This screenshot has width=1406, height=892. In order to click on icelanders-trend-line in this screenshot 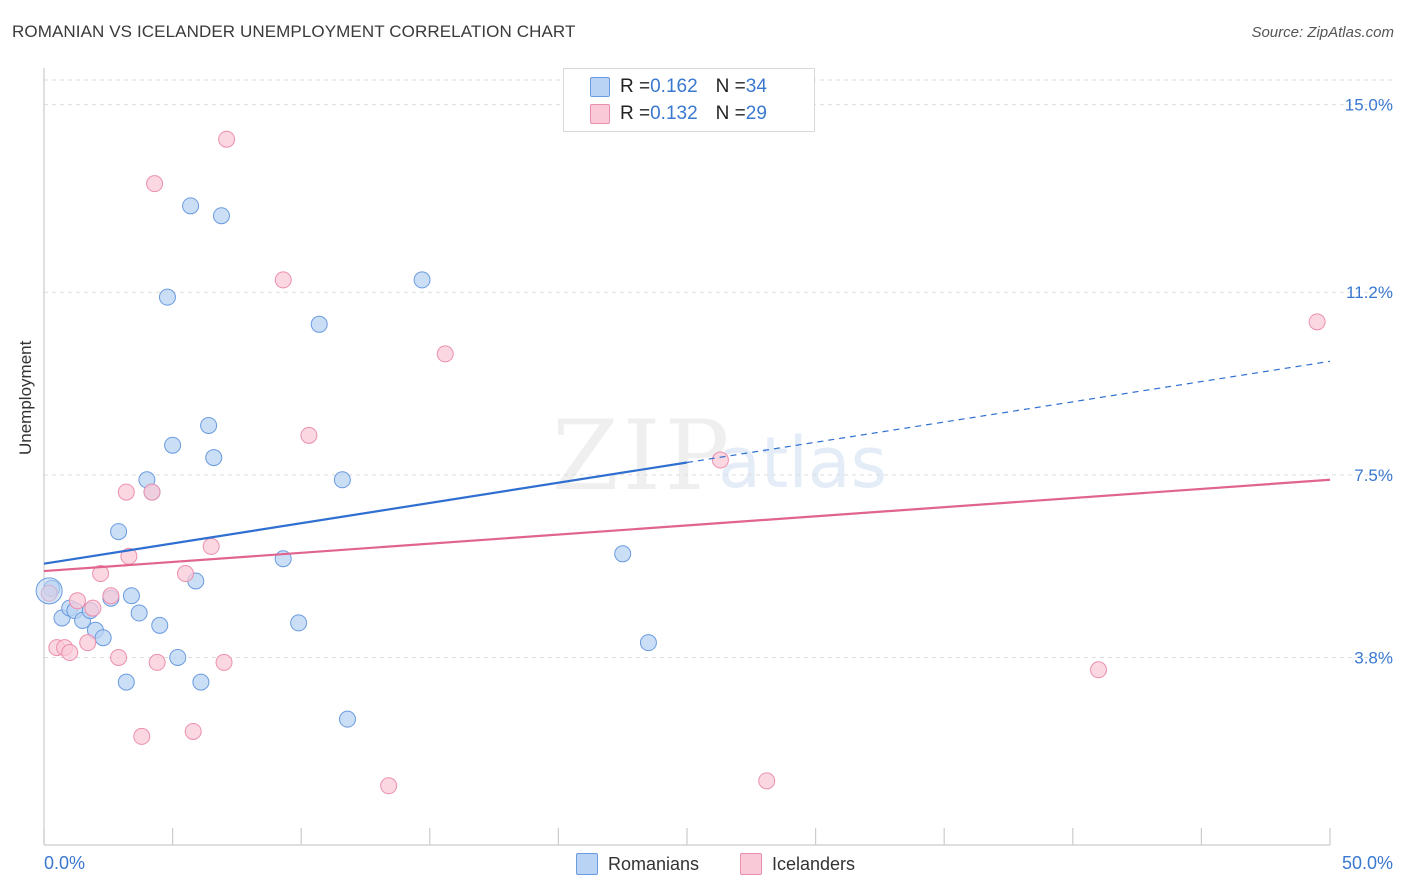, I will do `click(687, 525)`.